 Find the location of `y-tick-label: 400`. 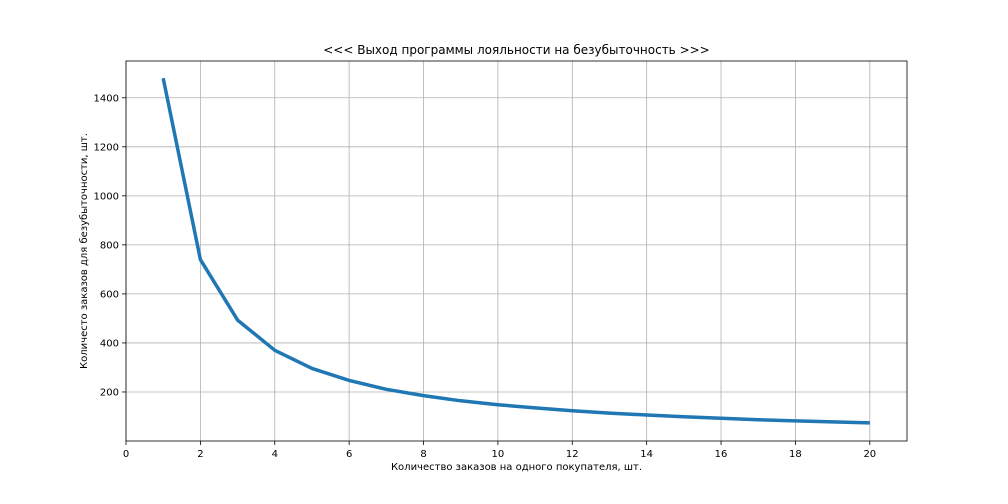

y-tick-label: 400 is located at coordinates (109, 343).